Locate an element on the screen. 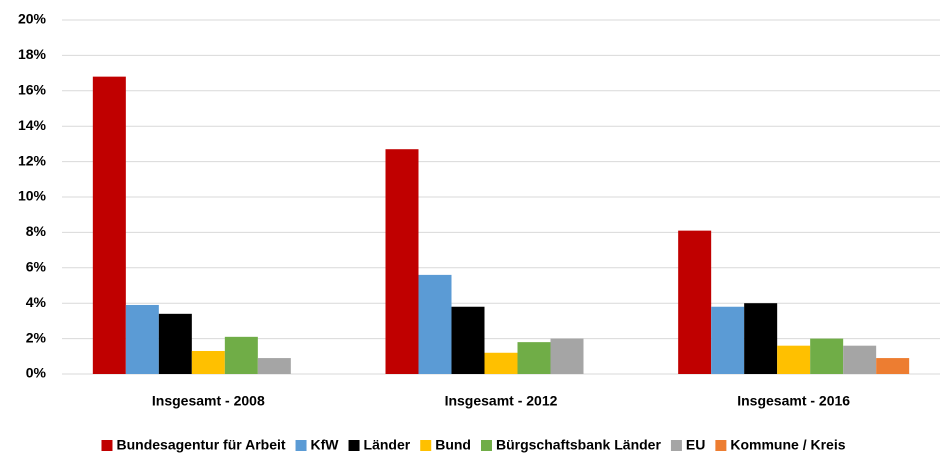  legend-label: Bundesagentur für Arbeit is located at coordinates (200, 445).